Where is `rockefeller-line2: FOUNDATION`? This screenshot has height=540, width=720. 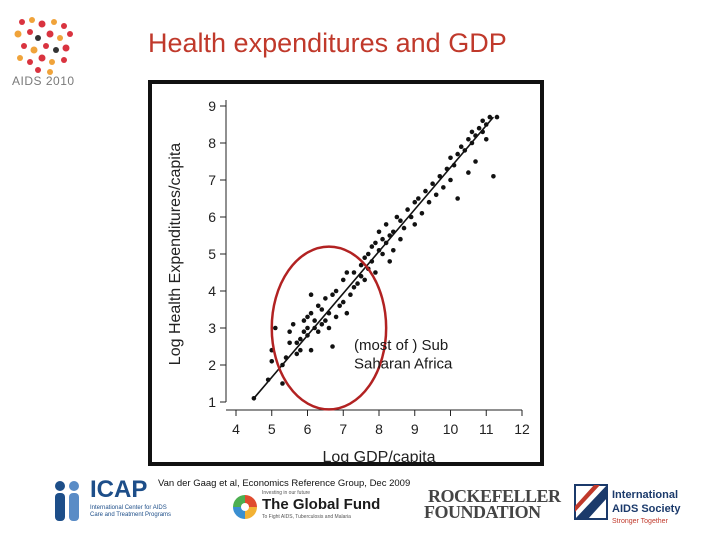
rockefeller-line2: FOUNDATION is located at coordinates (482, 512).